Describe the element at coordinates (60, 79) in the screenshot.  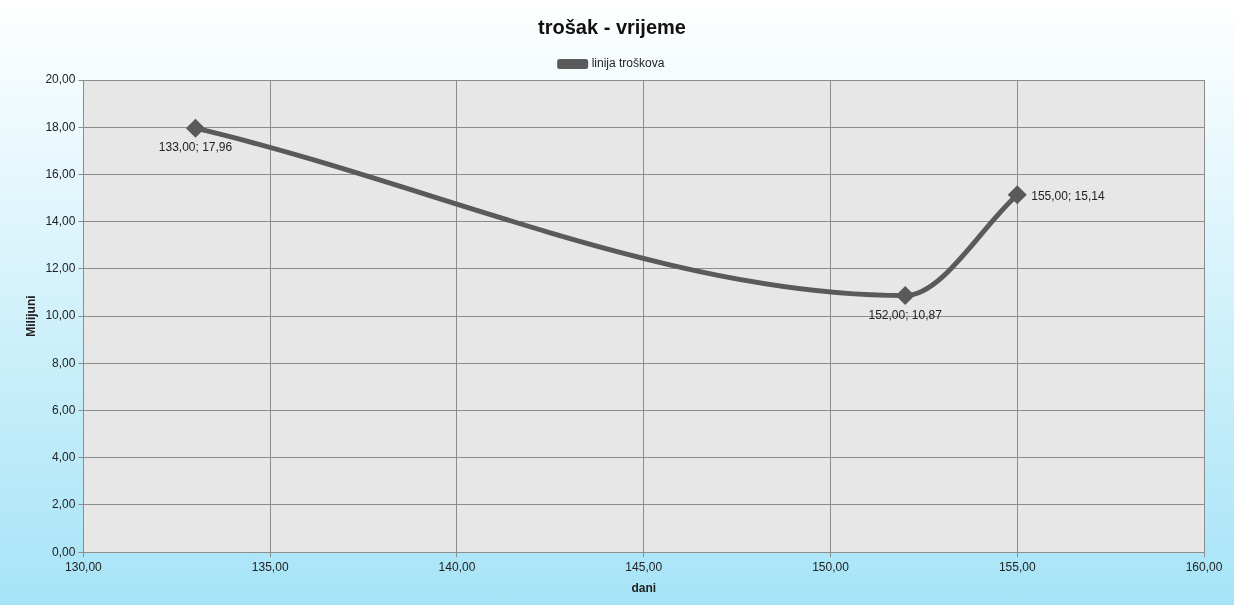
I see `y-tick-label: 20,00` at that location.